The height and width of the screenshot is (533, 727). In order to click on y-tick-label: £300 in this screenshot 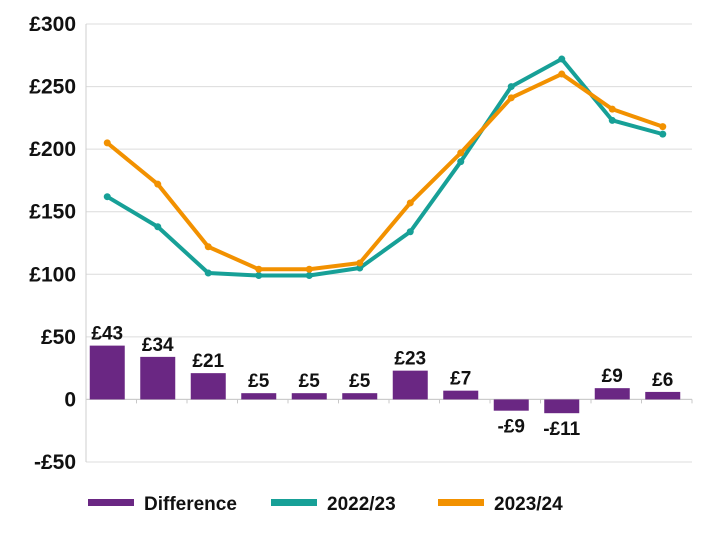, I will do `click(52, 24)`.